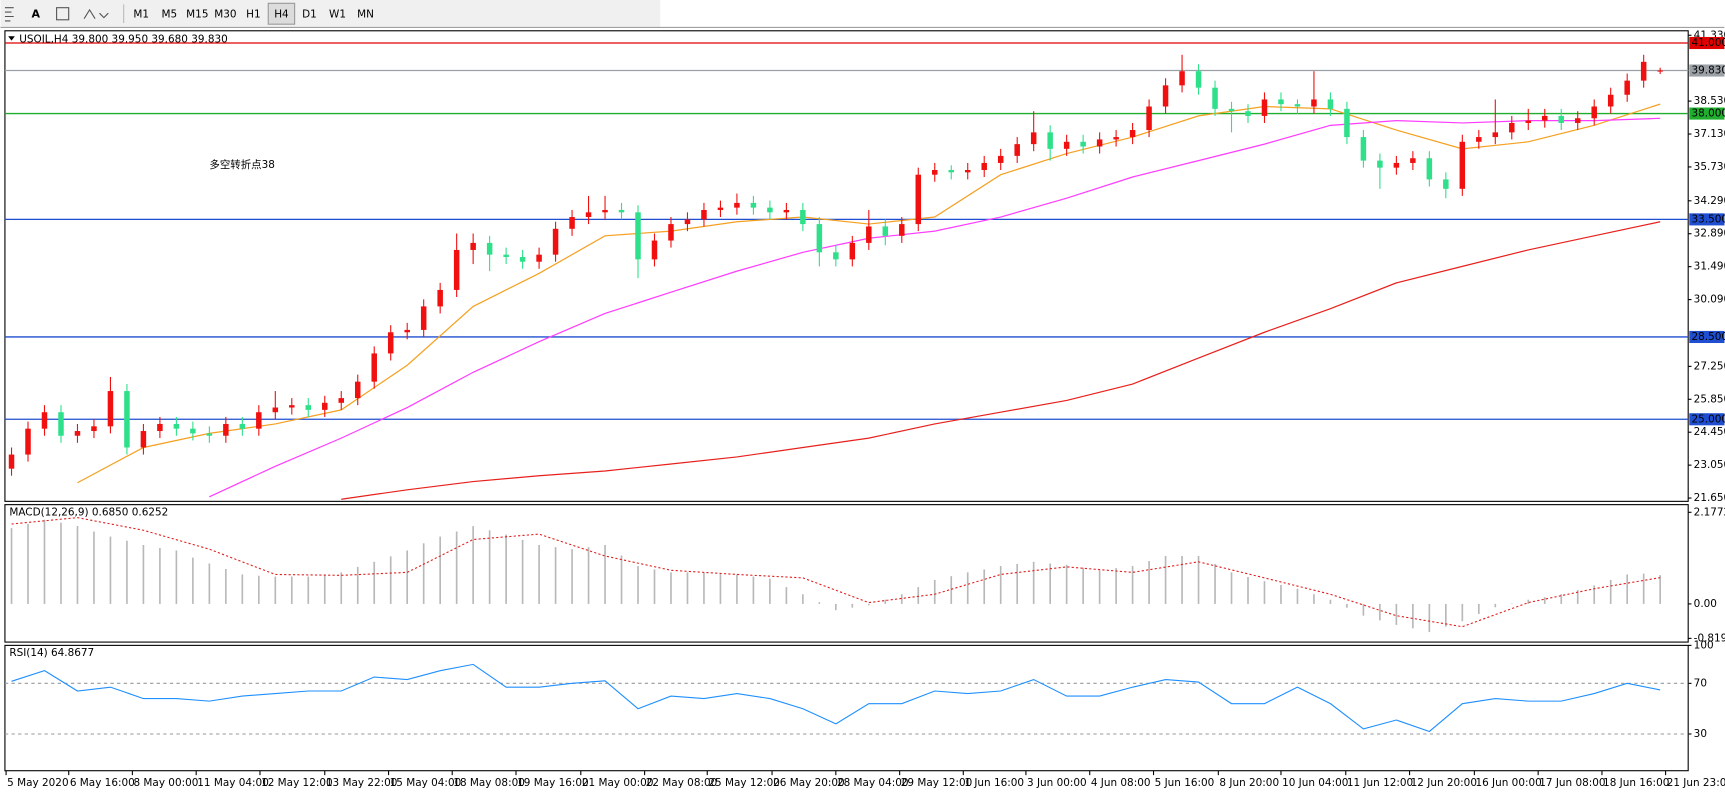 The height and width of the screenshot is (796, 1725). What do you see at coordinates (141, 14) in the screenshot?
I see `timeframe-label: M1` at bounding box center [141, 14].